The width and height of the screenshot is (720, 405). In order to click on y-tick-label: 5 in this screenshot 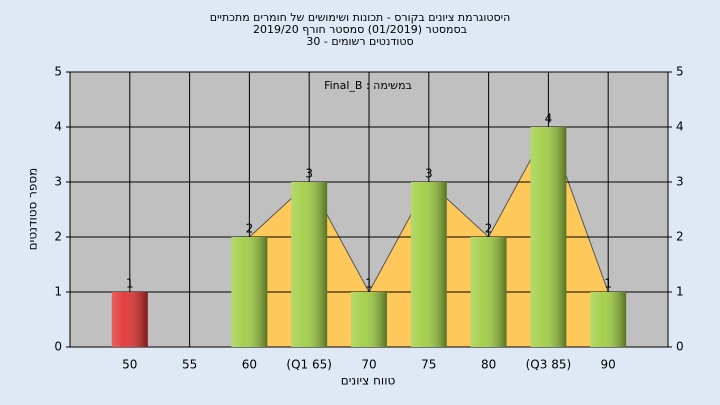, I will do `click(58, 72)`.